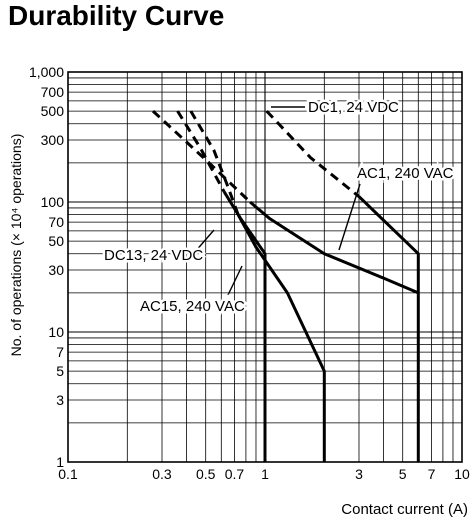  I want to click on chart-title: Durability Curve, so click(116, 15).